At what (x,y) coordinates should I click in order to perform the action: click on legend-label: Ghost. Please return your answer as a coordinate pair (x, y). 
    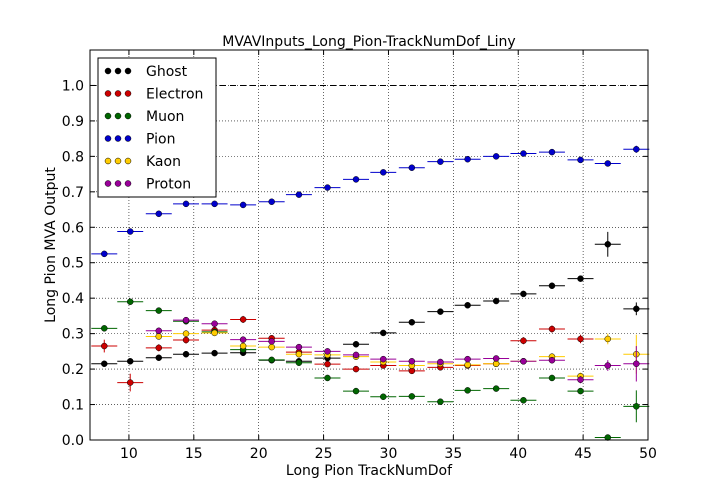
    Looking at the image, I should click on (167, 72).